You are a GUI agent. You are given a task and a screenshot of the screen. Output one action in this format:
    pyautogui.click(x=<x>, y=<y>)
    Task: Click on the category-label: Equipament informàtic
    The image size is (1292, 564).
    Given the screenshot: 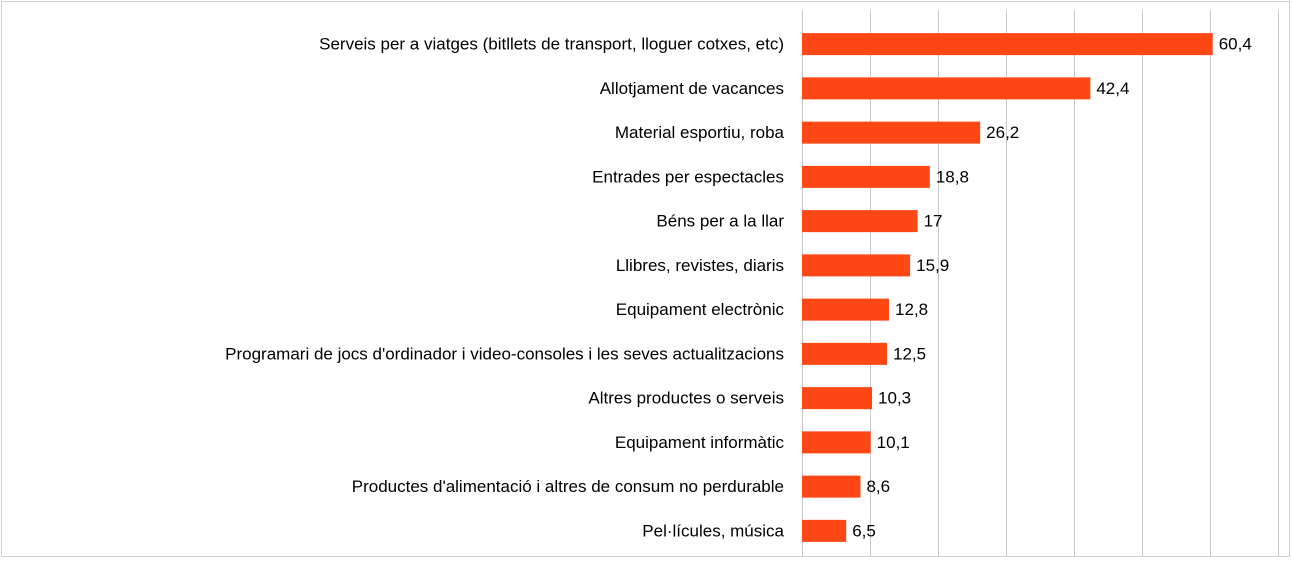 What is the action you would take?
    pyautogui.click(x=700, y=442)
    